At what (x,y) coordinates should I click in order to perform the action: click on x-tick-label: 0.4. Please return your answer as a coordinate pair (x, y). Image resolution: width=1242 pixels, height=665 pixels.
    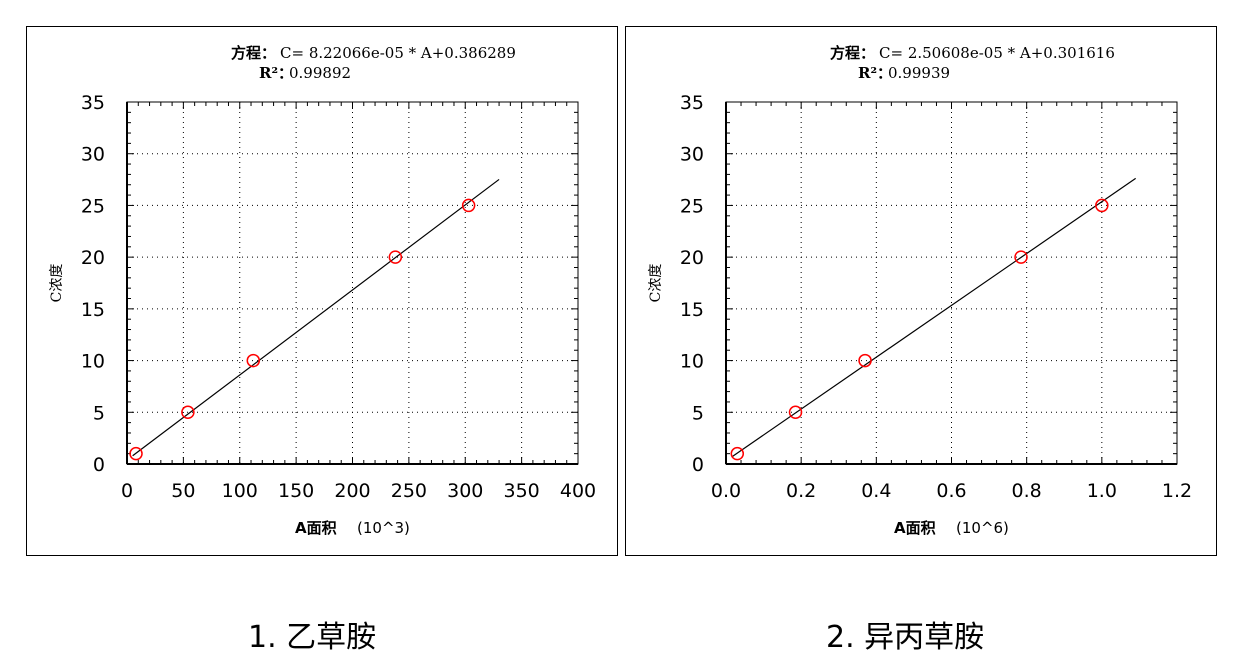
    Looking at the image, I should click on (876, 491).